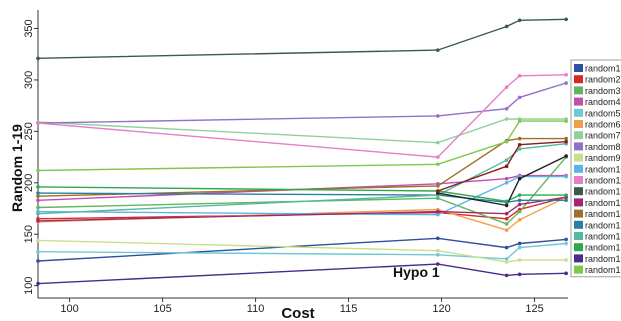 This screenshot has height=321, width=621. Describe the element at coordinates (256, 309) in the screenshot. I see `x-tick-label: 110` at that location.